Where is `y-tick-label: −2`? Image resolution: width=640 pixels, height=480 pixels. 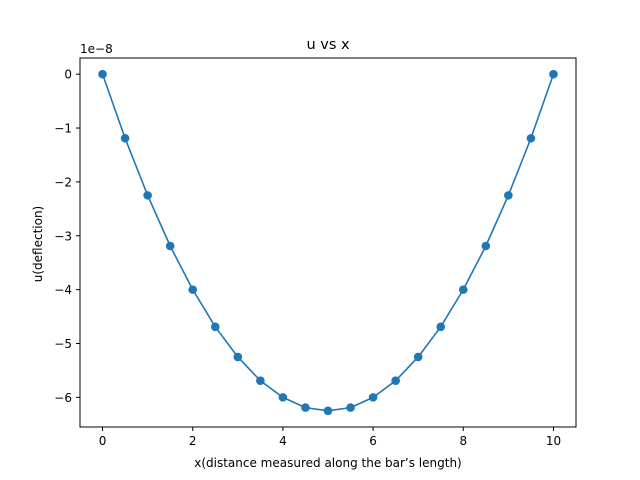
y-tick-label: −2 is located at coordinates (63, 182).